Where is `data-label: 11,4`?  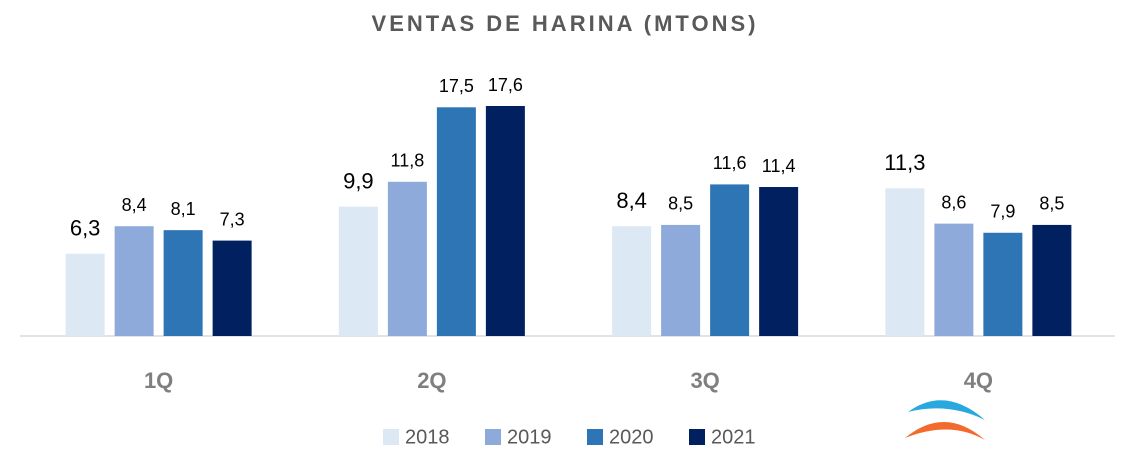
data-label: 11,4 is located at coordinates (779, 166).